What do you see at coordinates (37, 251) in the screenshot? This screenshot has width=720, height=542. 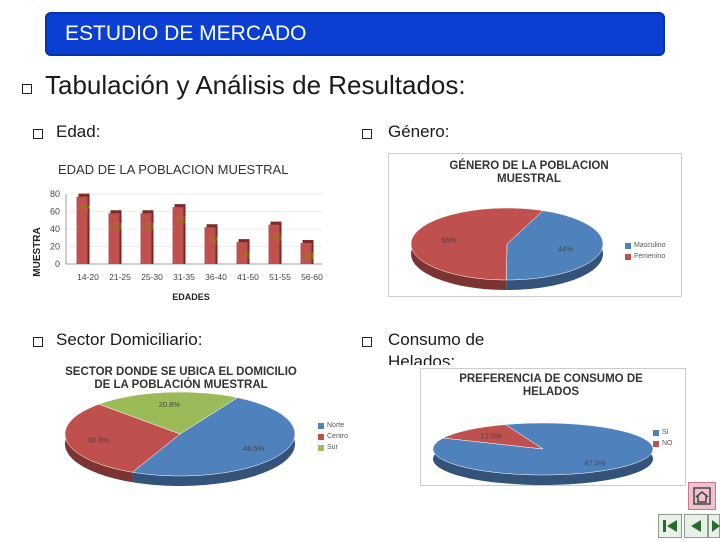 I see `chart-y-axis-label: MUESTRA` at bounding box center [37, 251].